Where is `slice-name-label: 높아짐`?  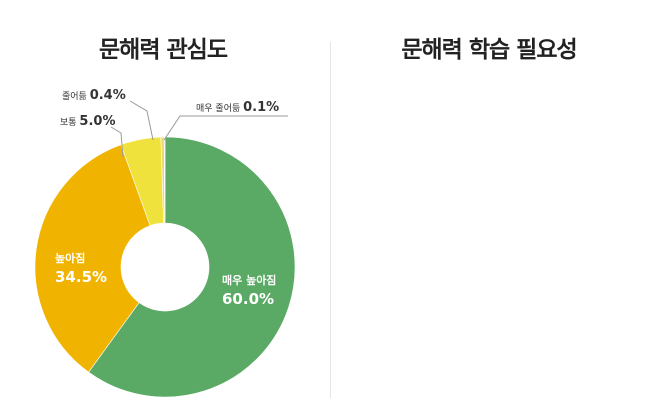
slice-name-label: 높아짐 is located at coordinates (70, 258).